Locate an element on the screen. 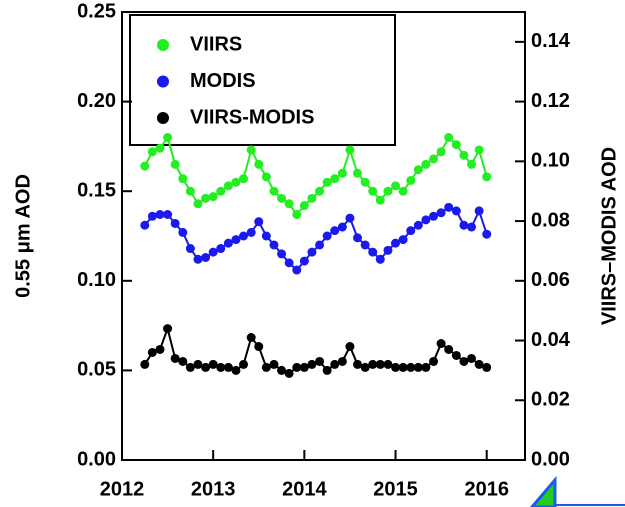 Image resolution: width=625 pixels, height=507 pixels. y-tick-label: 0.15 is located at coordinates (96, 190).